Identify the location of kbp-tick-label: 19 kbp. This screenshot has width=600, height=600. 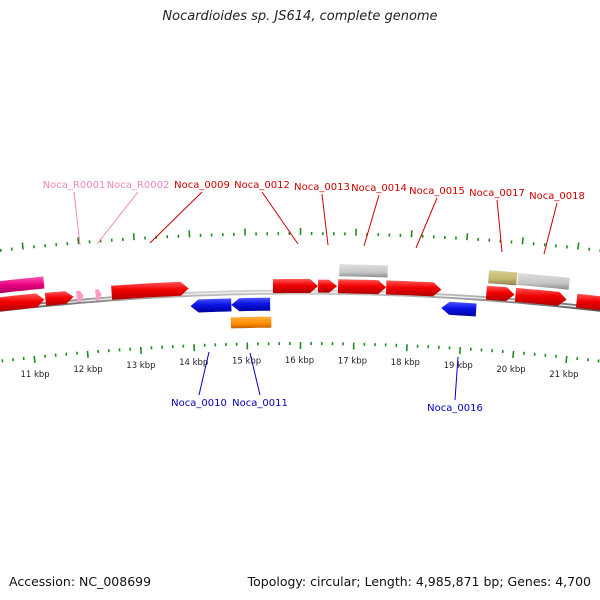
(458, 366).